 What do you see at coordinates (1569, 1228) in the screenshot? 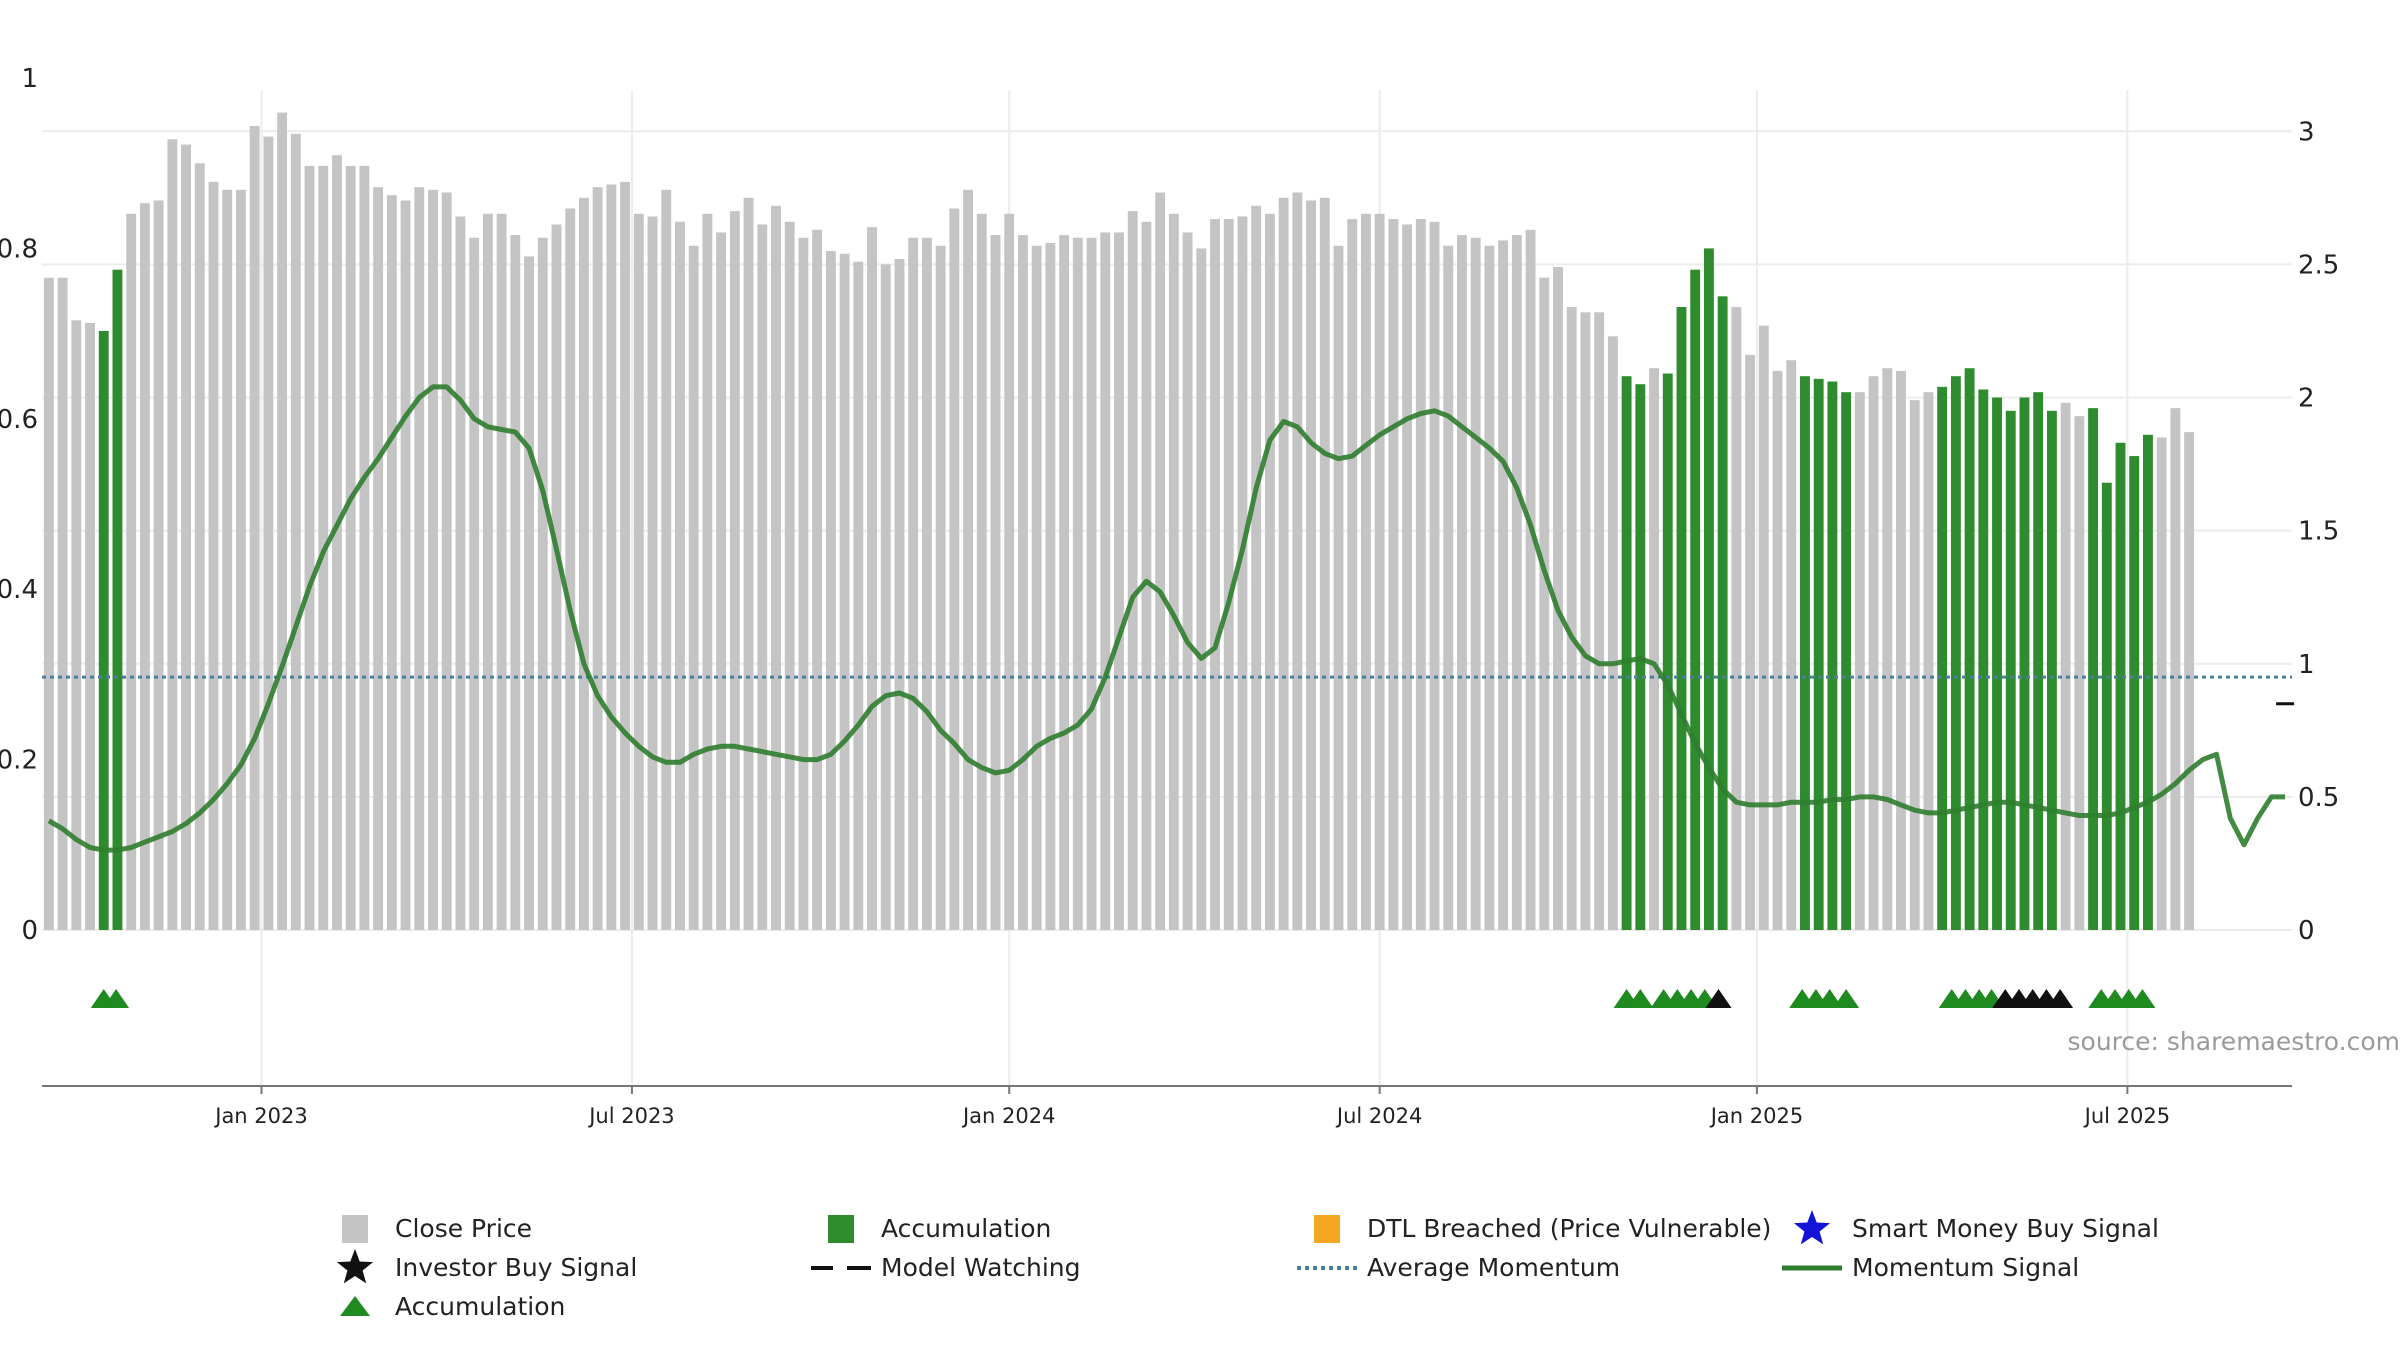
I see `legend-label: DTL Breached (Price Vulnerable)` at bounding box center [1569, 1228].